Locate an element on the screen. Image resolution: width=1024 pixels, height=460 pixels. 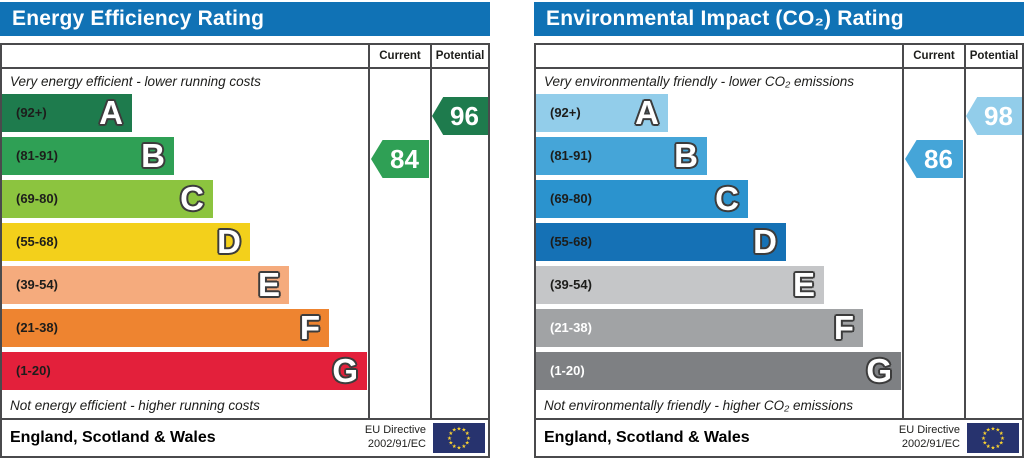
chart-title: Energy Efficiency Rating is located at coordinates (138, 18).